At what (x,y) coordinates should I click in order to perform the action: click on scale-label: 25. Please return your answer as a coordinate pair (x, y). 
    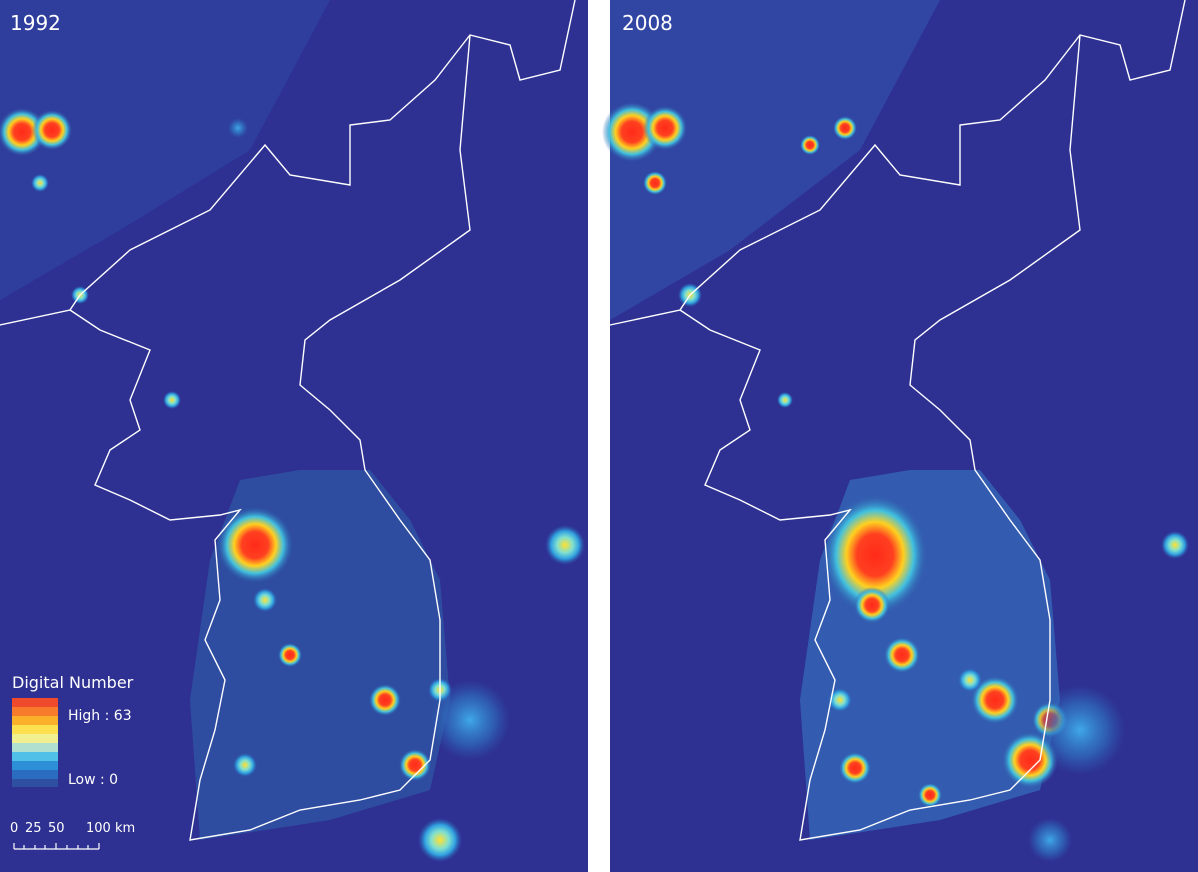
    Looking at the image, I should click on (33, 828).